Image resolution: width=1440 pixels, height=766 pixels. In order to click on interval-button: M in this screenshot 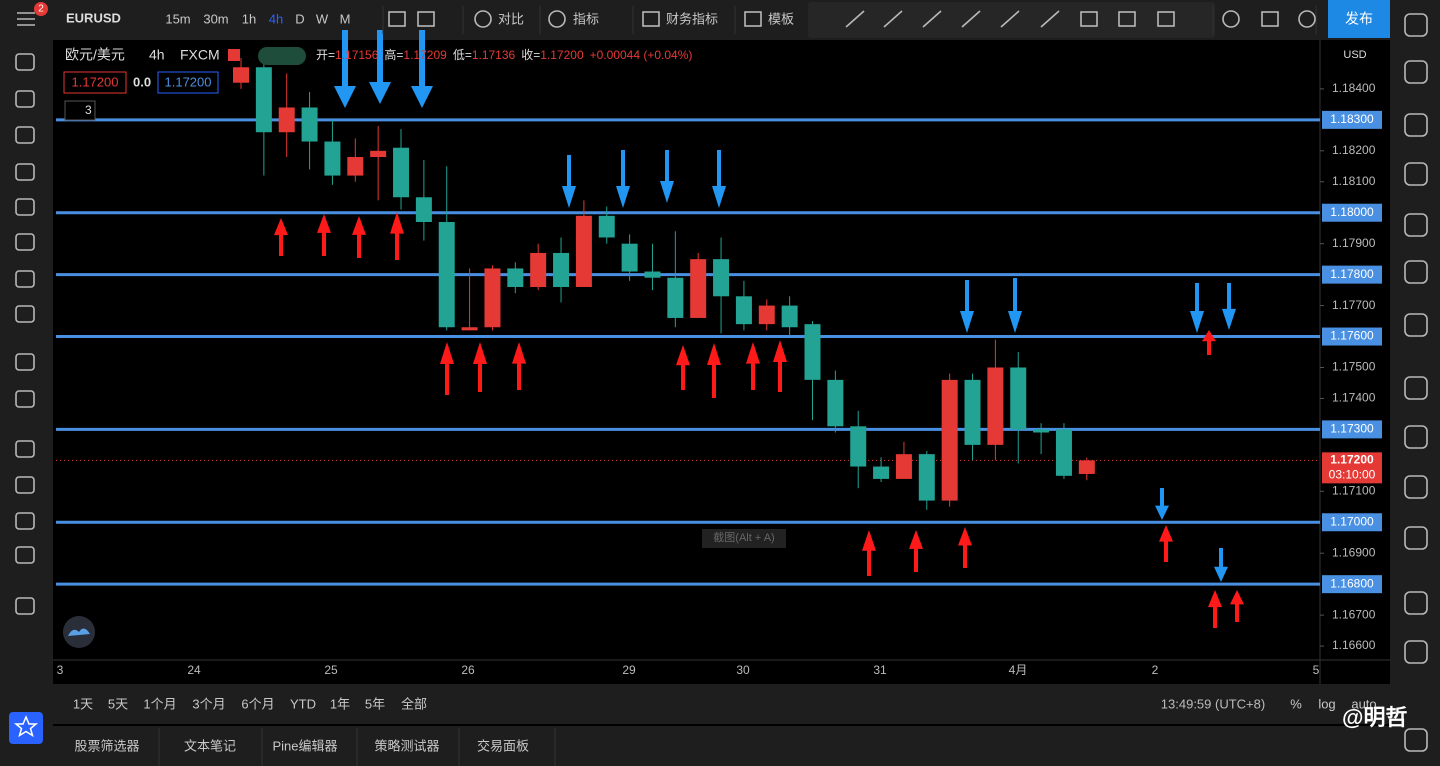, I will do `click(345, 18)`.